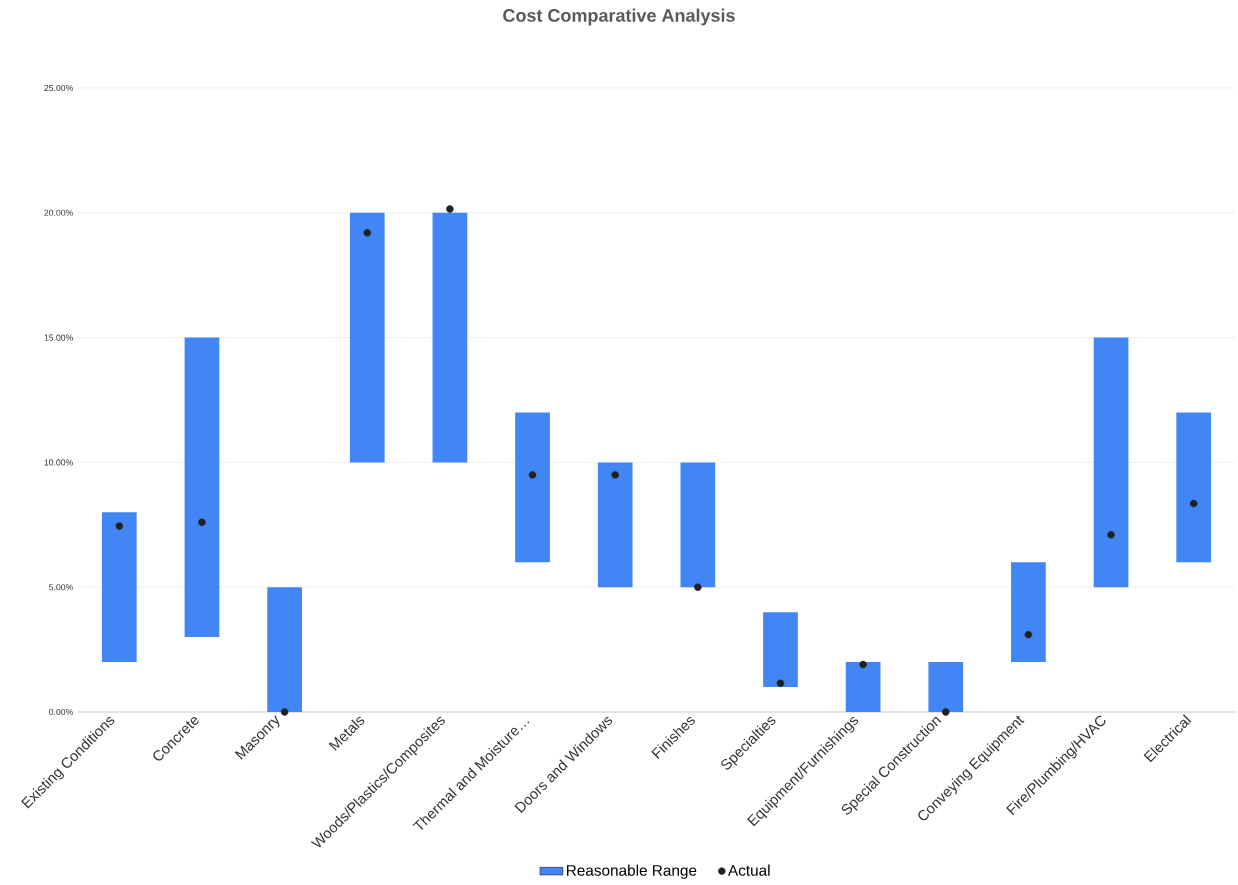 This screenshot has height=885, width=1238. I want to click on y-tick-label: 25.00%, so click(58, 88).